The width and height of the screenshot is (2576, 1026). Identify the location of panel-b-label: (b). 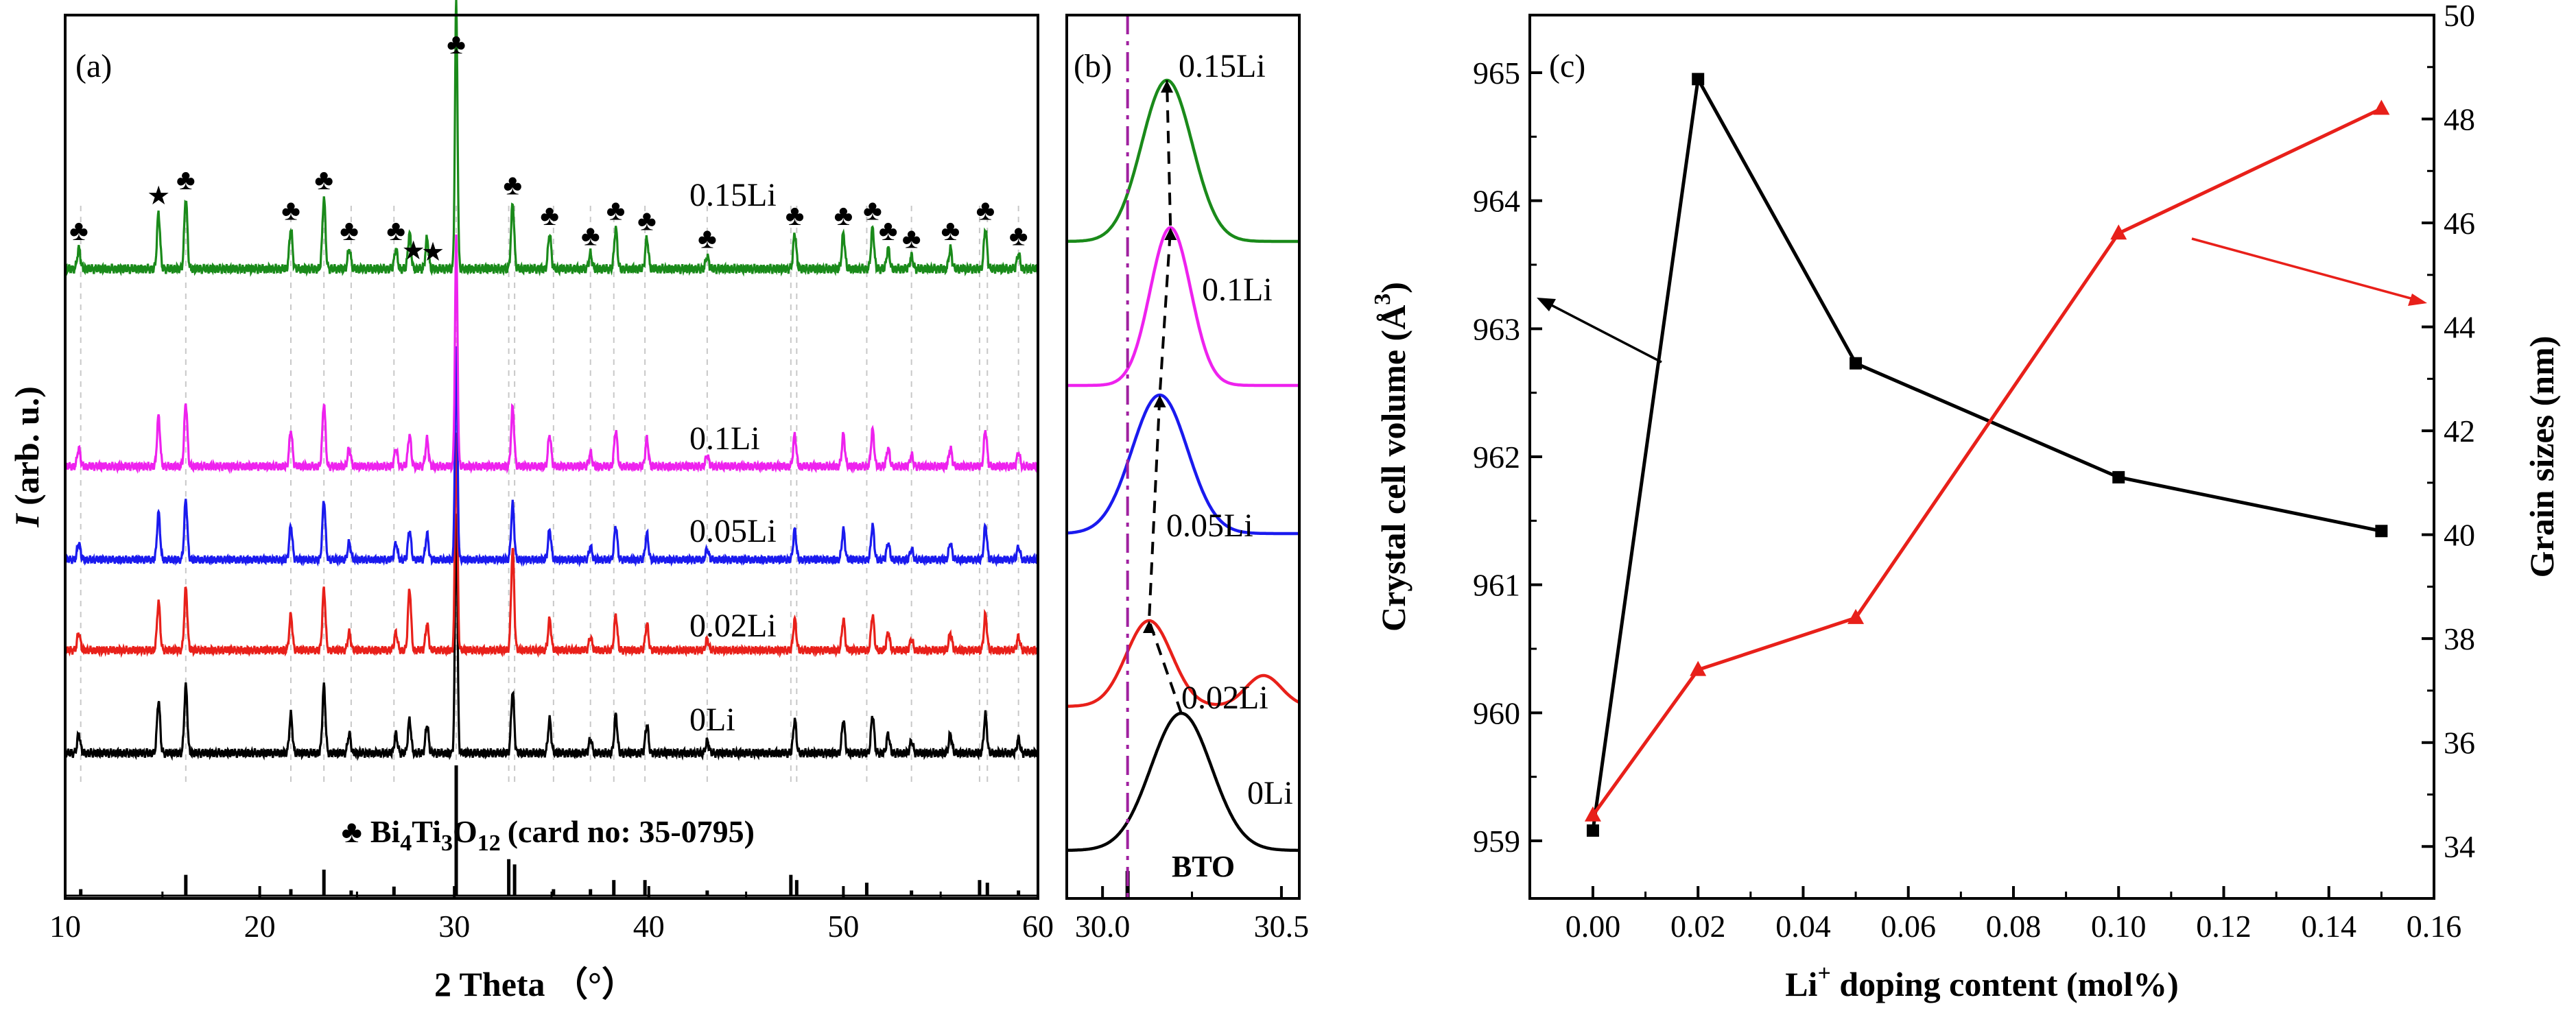
(1093, 66).